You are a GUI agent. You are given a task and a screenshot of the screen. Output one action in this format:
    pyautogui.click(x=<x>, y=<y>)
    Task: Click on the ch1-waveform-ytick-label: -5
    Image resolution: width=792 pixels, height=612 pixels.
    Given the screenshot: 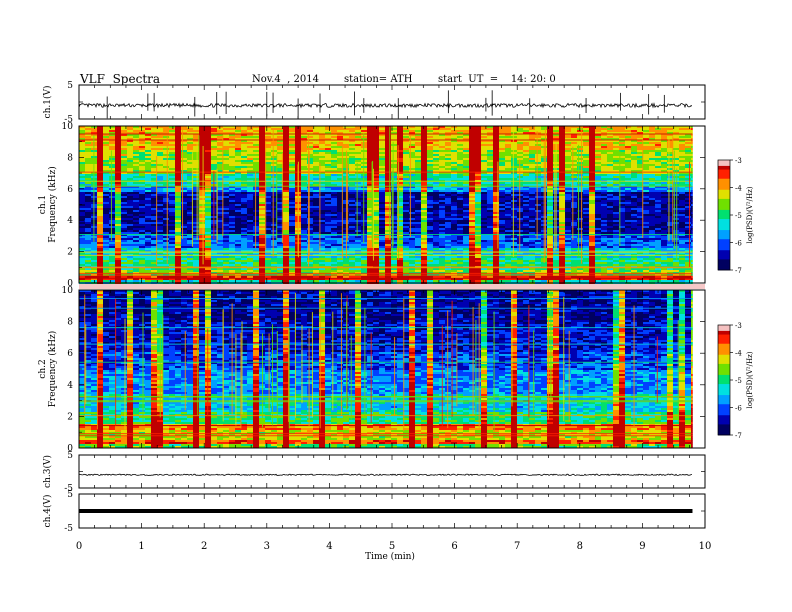 What is the action you would take?
    pyautogui.click(x=68, y=120)
    